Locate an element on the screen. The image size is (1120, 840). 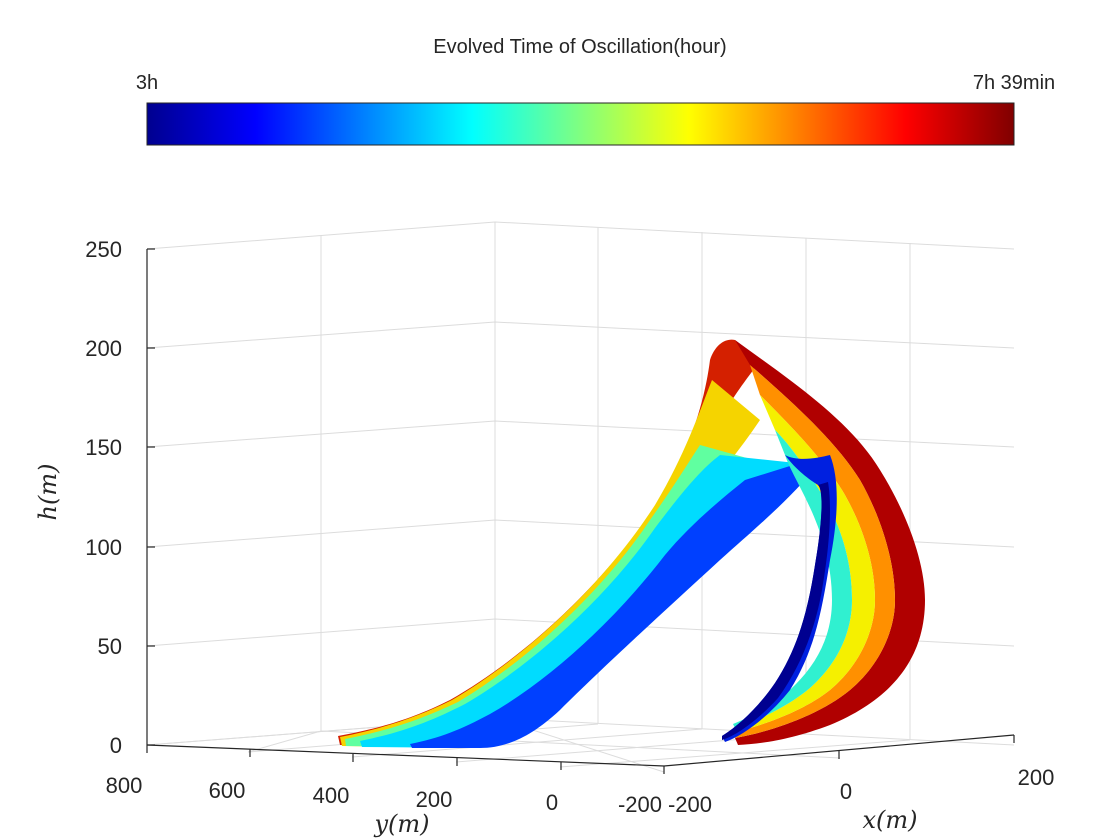
surface-right-arm-orange is located at coordinates (815, 551).